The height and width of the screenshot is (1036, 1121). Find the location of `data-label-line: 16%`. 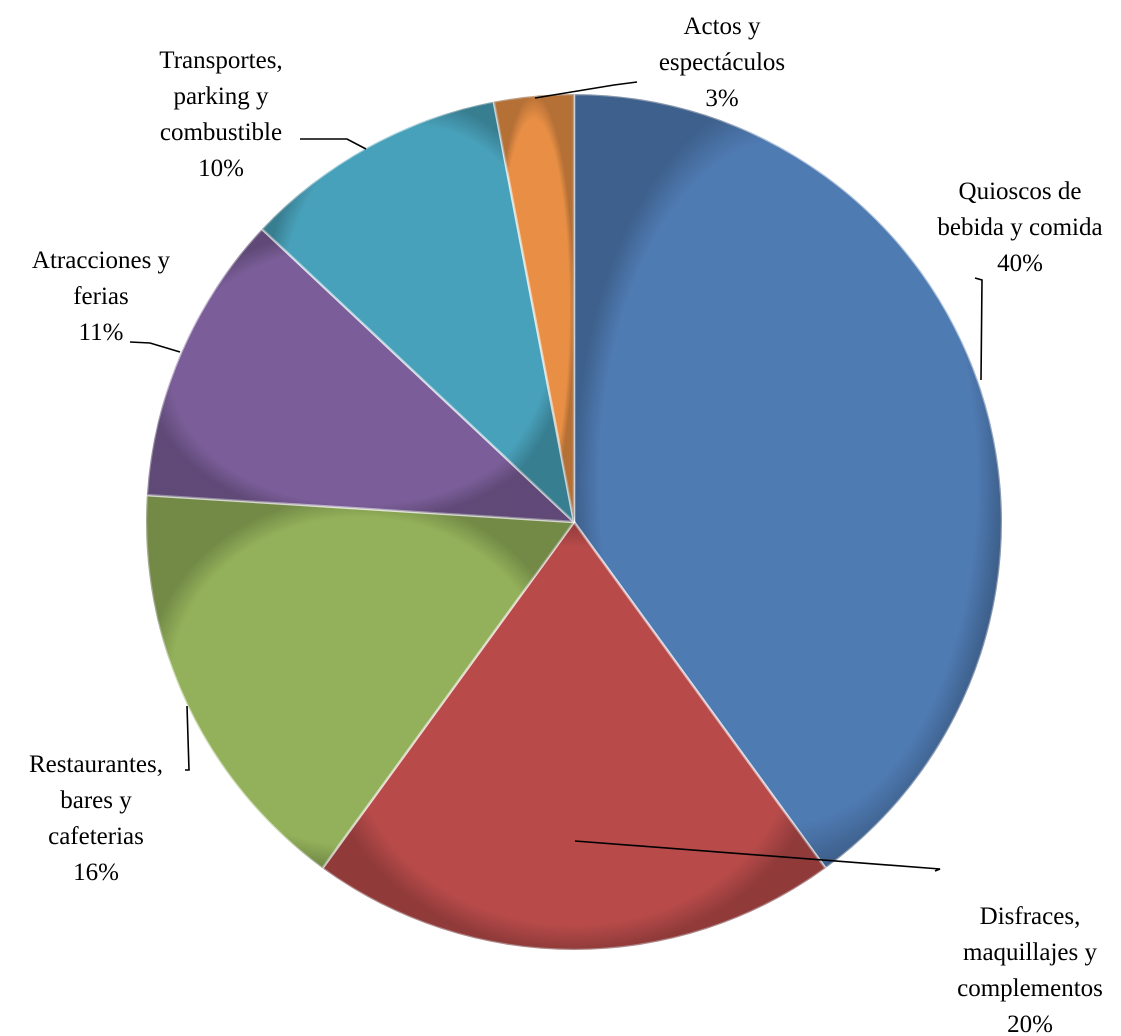

data-label-line: 16% is located at coordinates (96, 872).